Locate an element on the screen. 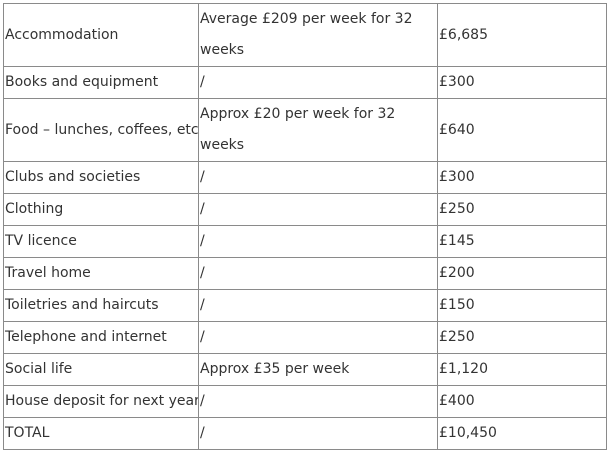  table-row: Toiletries and haircuts / £150 is located at coordinates (305, 305).